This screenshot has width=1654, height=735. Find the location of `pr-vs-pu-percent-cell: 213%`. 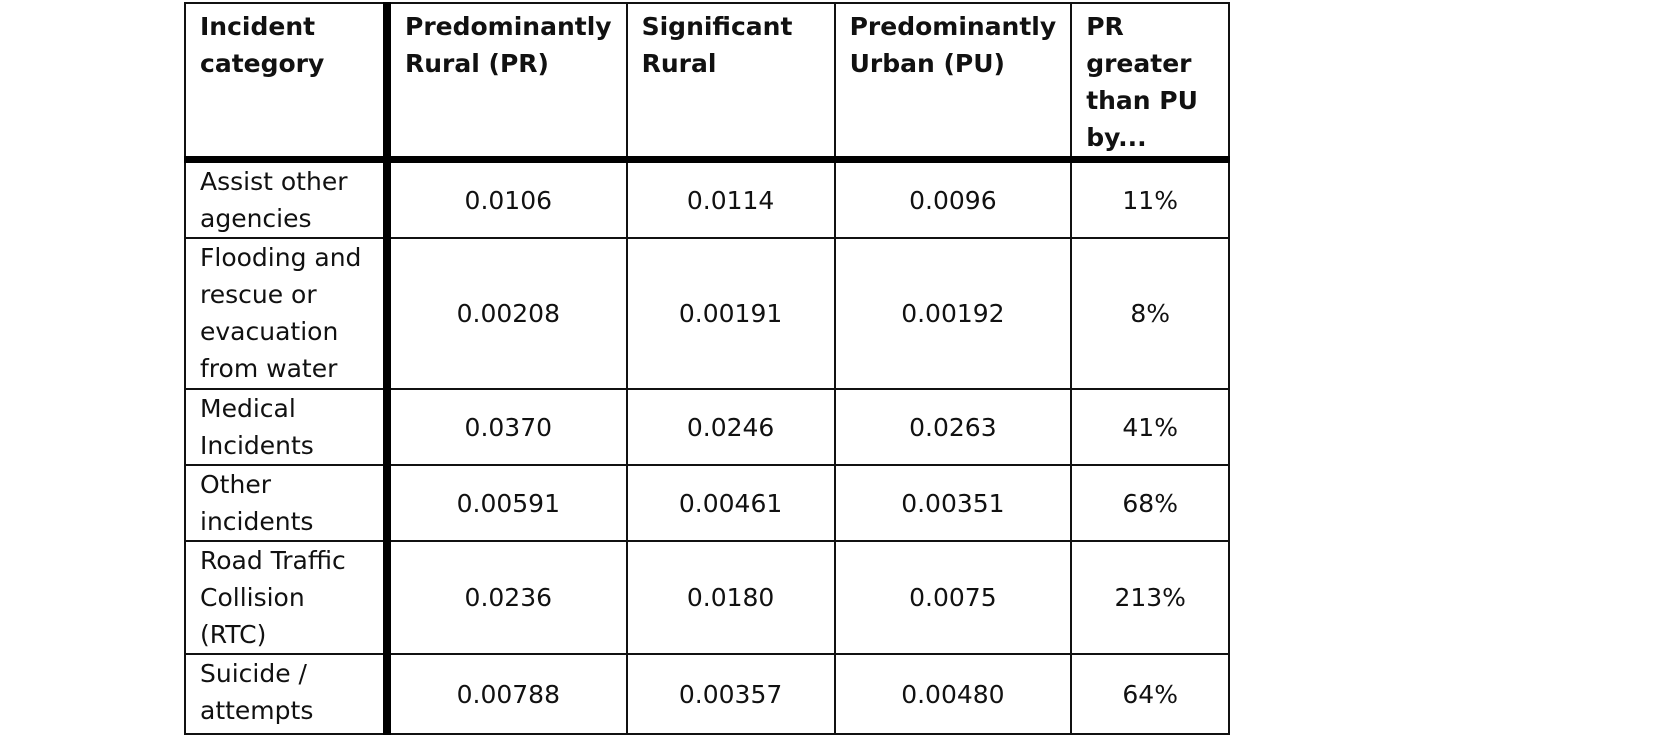

pr-vs-pu-percent-cell: 213% is located at coordinates (1150, 597).